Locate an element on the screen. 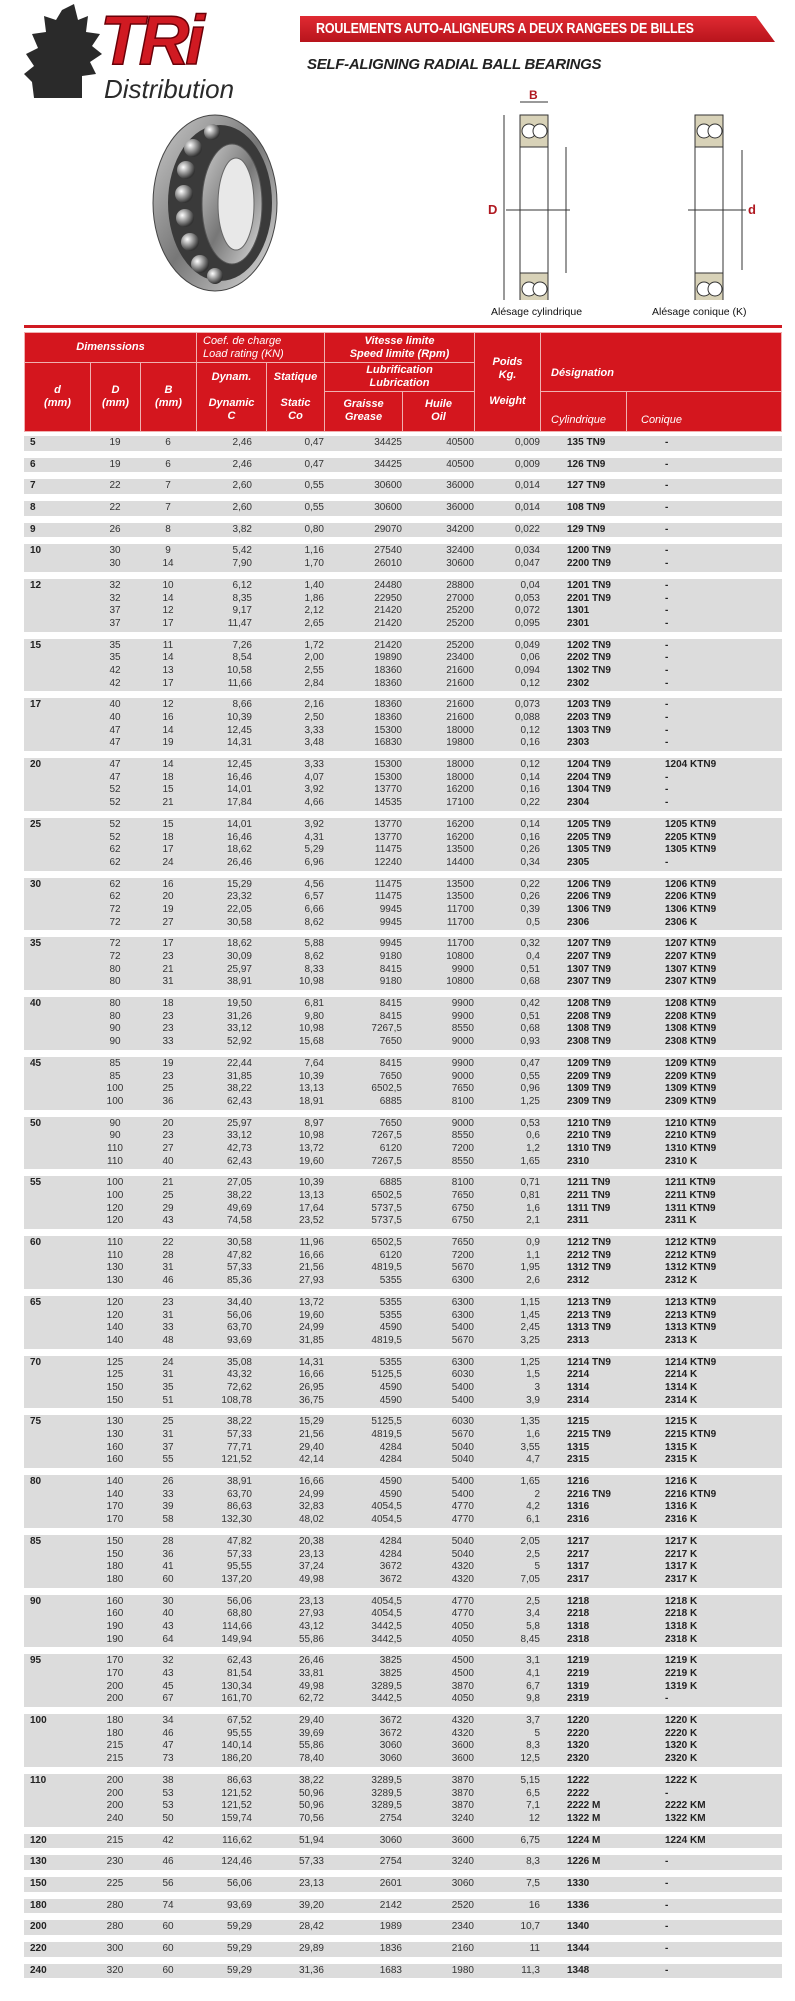  bore-d: 5 is located at coordinates (33, 442).